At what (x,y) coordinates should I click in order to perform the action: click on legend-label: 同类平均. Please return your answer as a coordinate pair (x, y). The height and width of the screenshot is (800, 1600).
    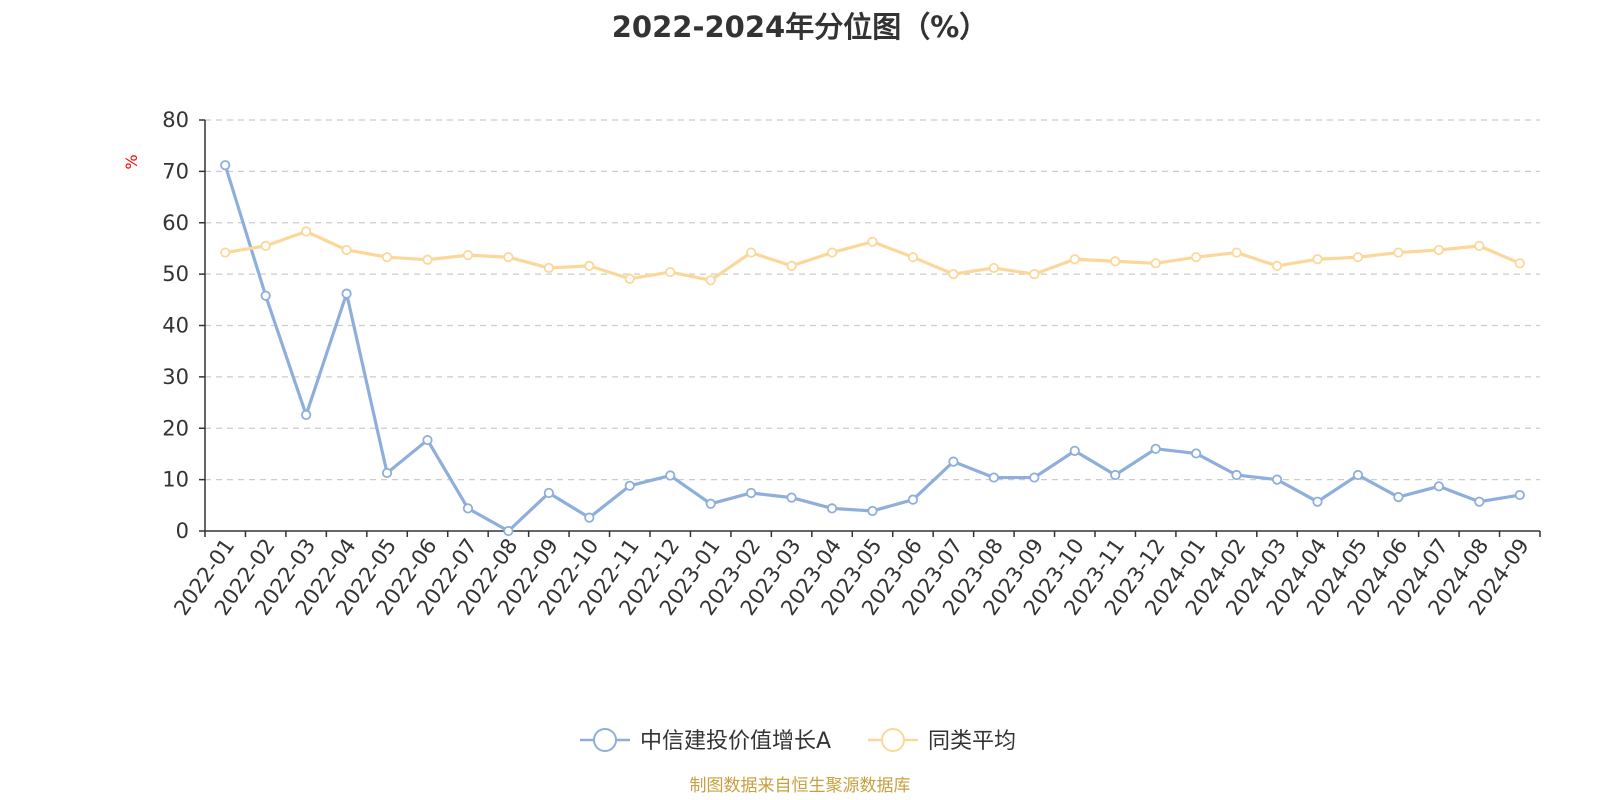
    Looking at the image, I should click on (972, 741).